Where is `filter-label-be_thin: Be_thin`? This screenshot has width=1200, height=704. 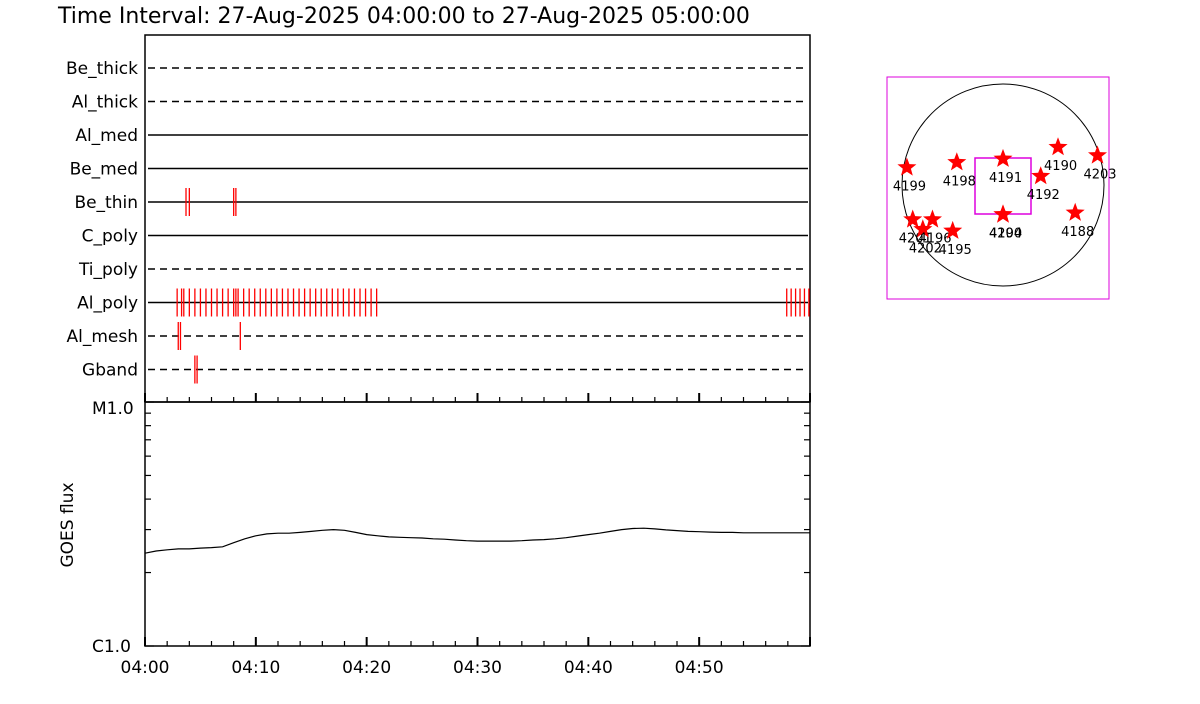 filter-label-be_thin: Be_thin is located at coordinates (106, 203).